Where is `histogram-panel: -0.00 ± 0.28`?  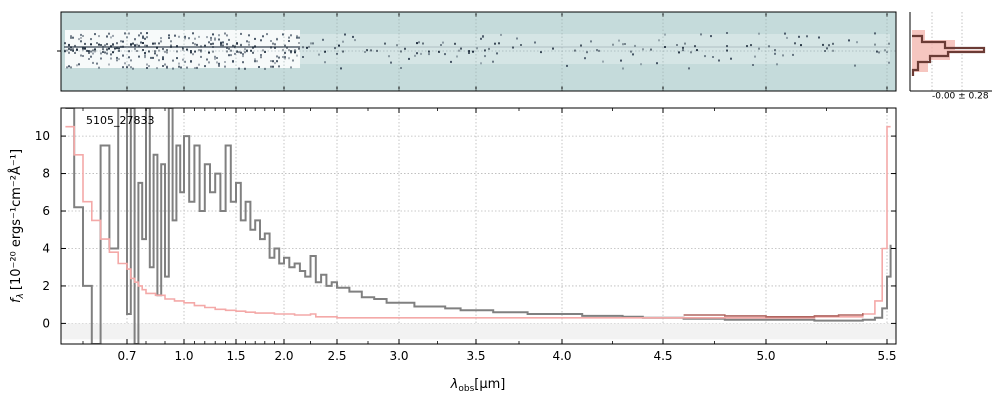
histogram-panel: -0.00 ± 0.28 is located at coordinates (950, 57).